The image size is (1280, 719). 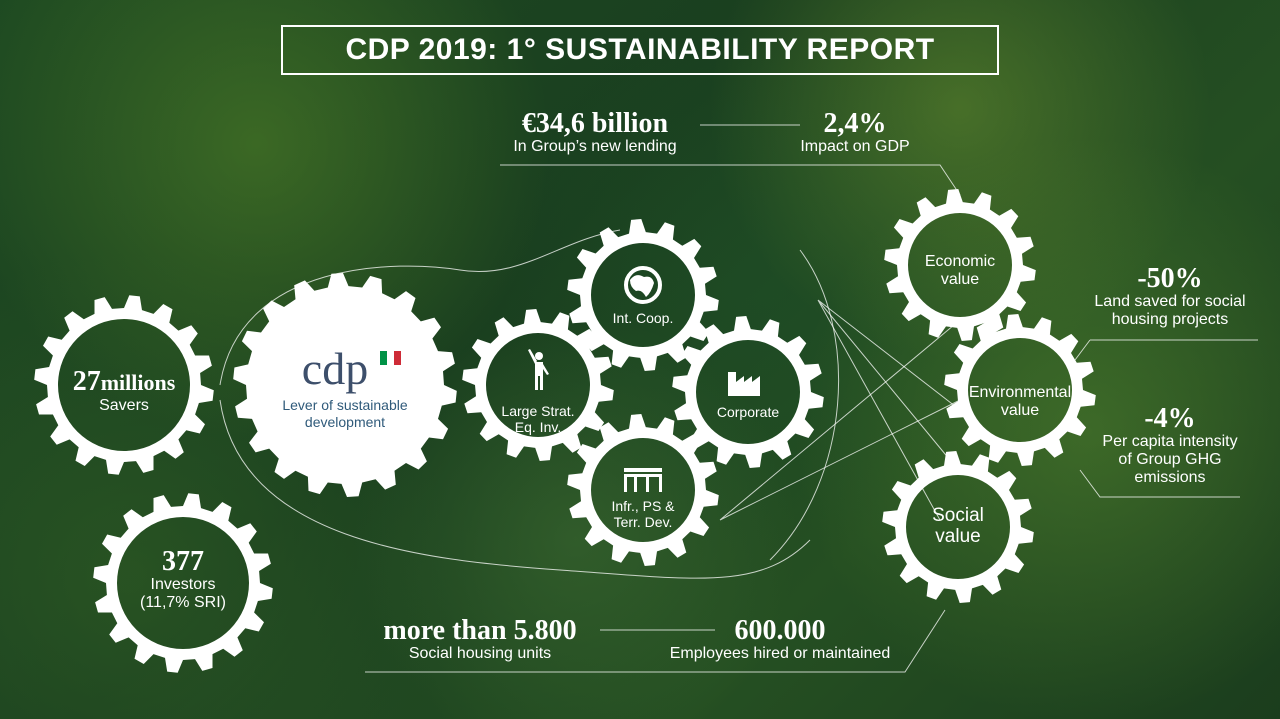 I want to click on stat-value: more than 5.800, so click(x=480, y=630).